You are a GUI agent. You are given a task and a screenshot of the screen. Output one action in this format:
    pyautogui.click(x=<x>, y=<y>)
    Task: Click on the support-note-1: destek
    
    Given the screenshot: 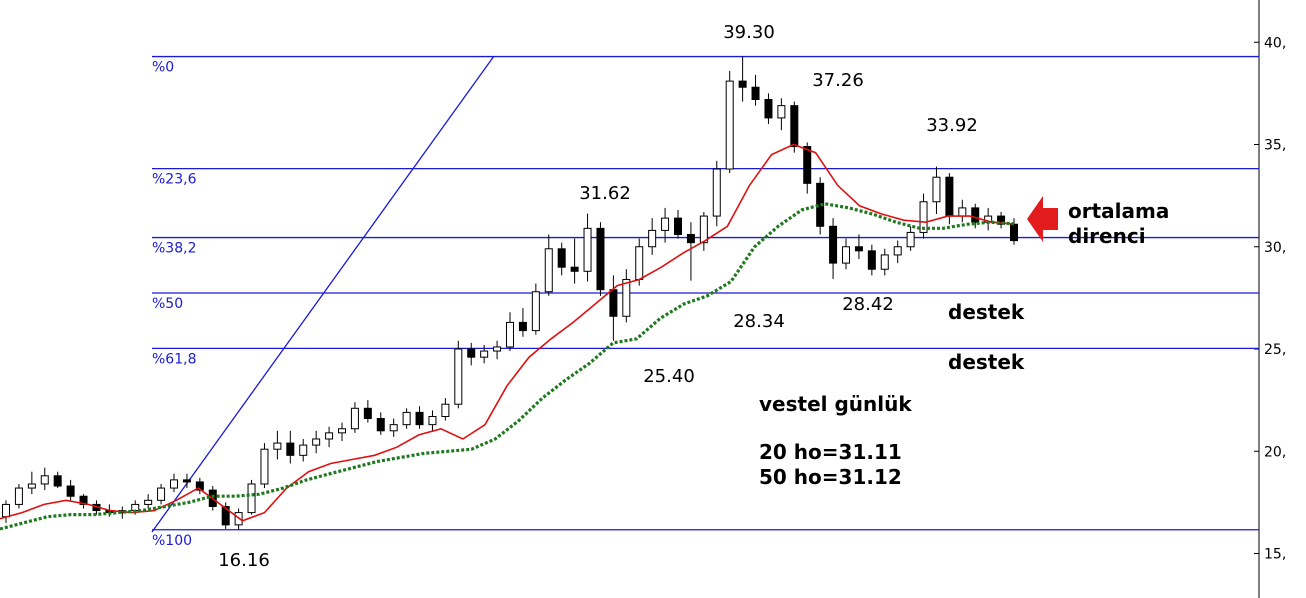 What is the action you would take?
    pyautogui.click(x=986, y=312)
    